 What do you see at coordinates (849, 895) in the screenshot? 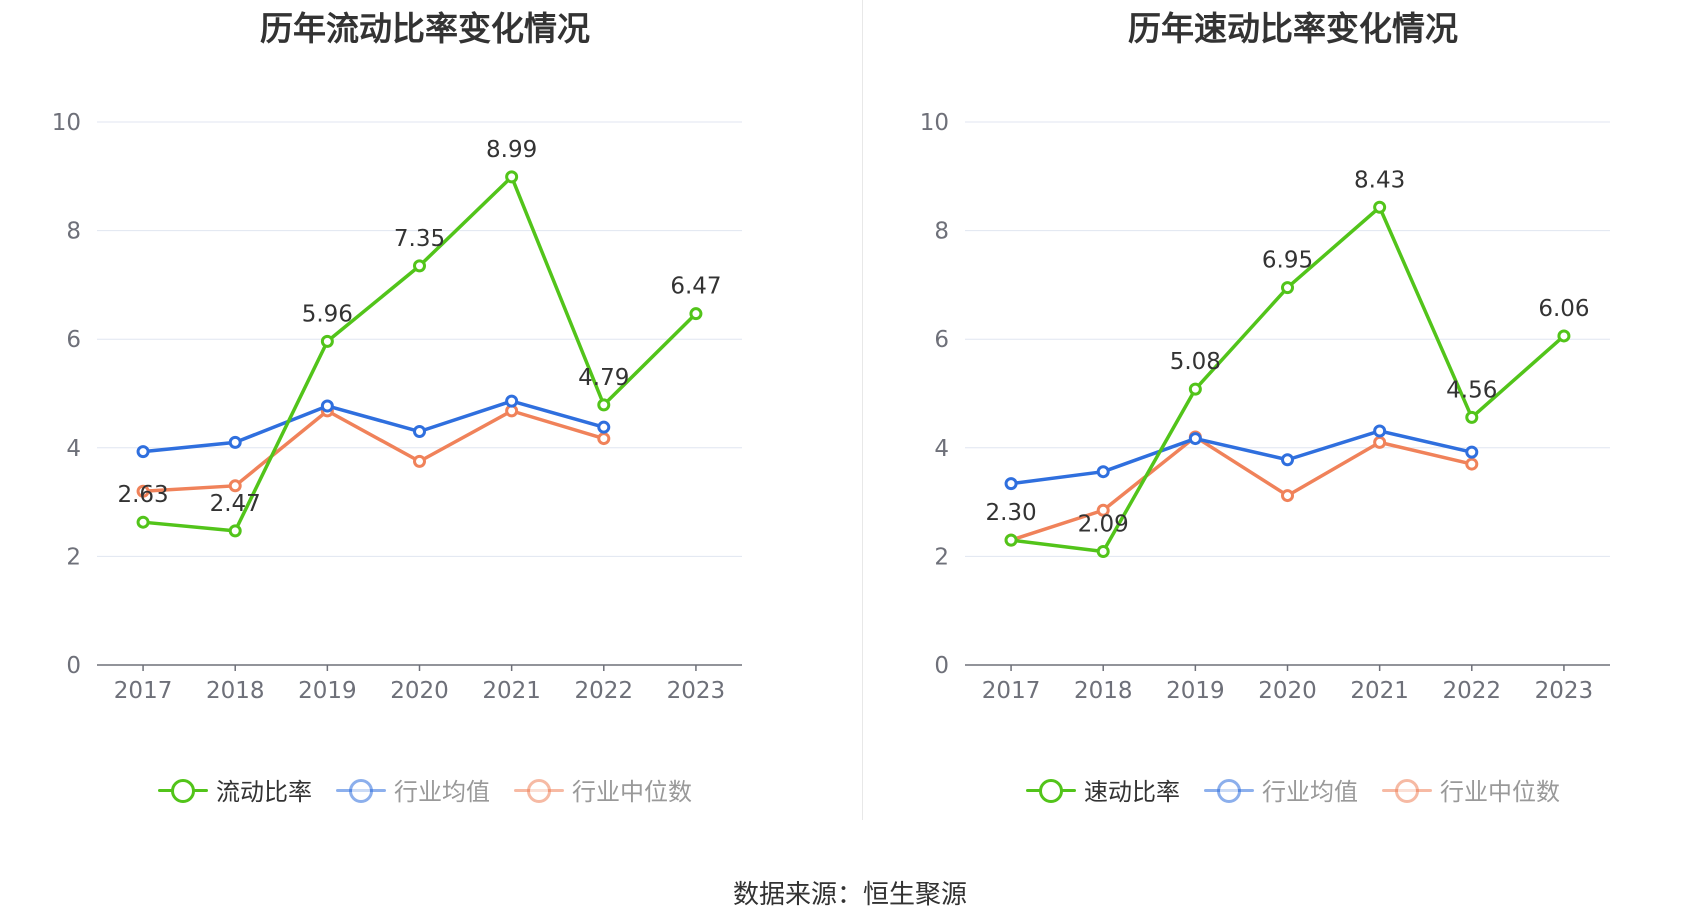
I see `data-source-note: 数据来源：恒生聚源` at bounding box center [849, 895].